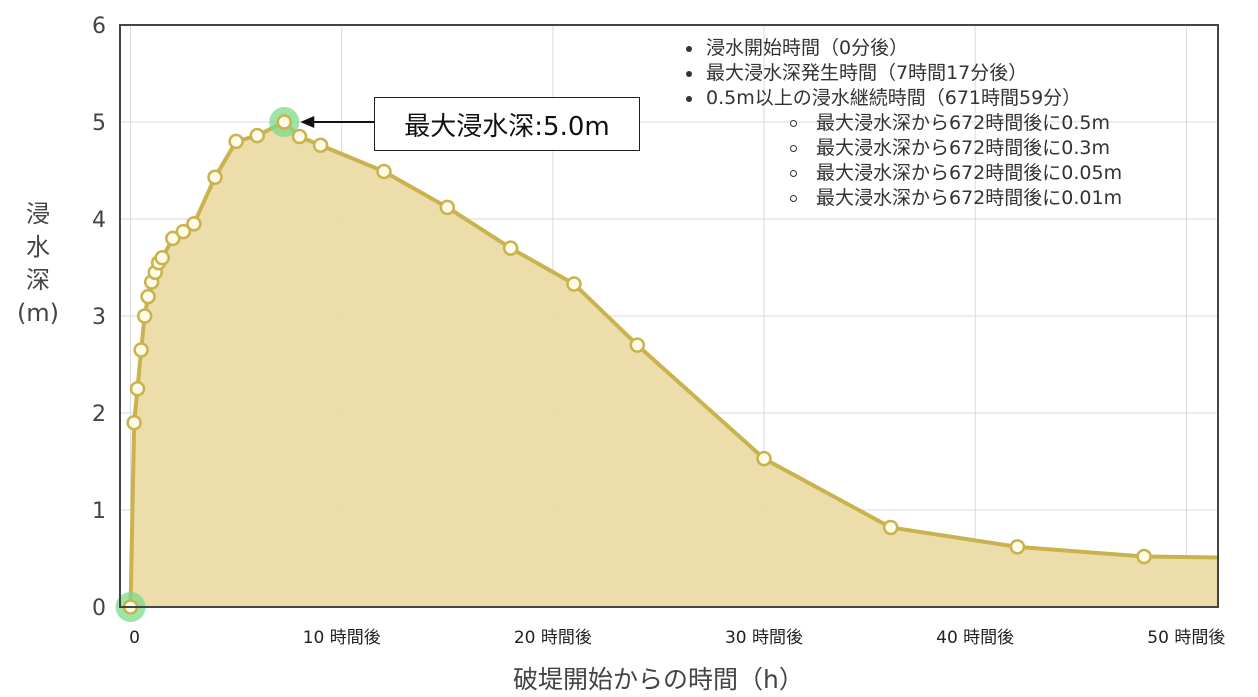 The image size is (1258, 697). Describe the element at coordinates (1186, 638) in the screenshot. I see `x-tick-label-50: 50 時間後` at that location.